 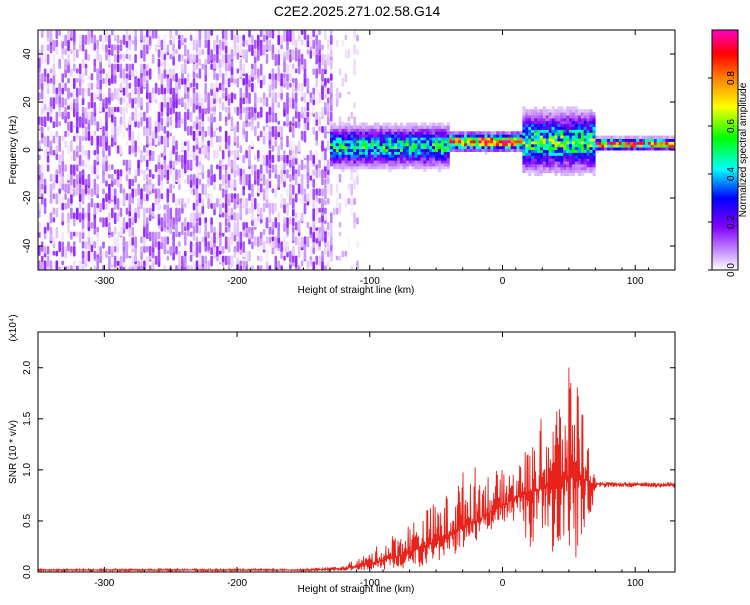 I want to click on colorbar-tick-label: 0.4, so click(x=731, y=174).